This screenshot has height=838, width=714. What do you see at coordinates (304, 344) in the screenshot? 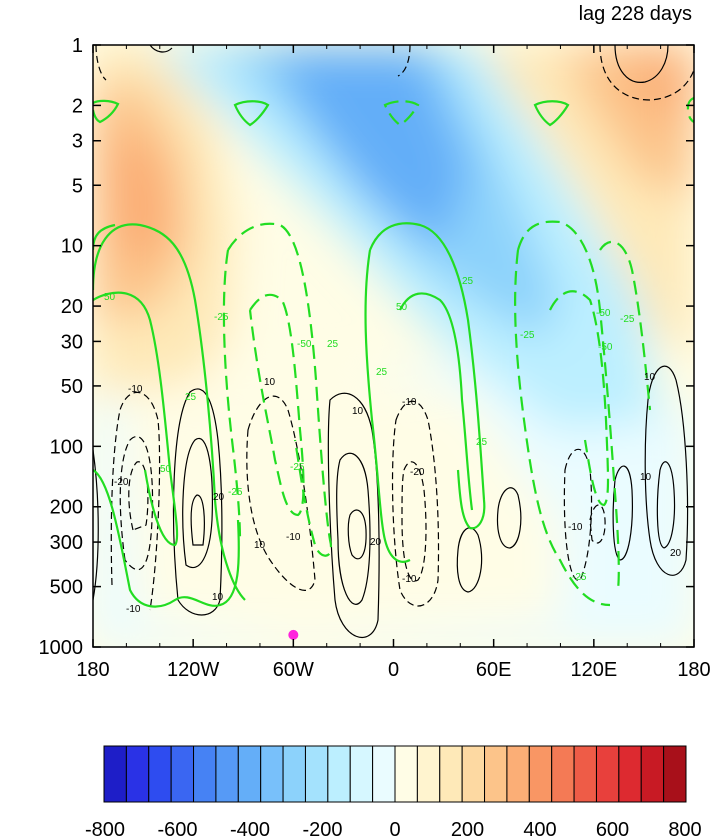
I see `green-contour-label: -50` at bounding box center [304, 344].